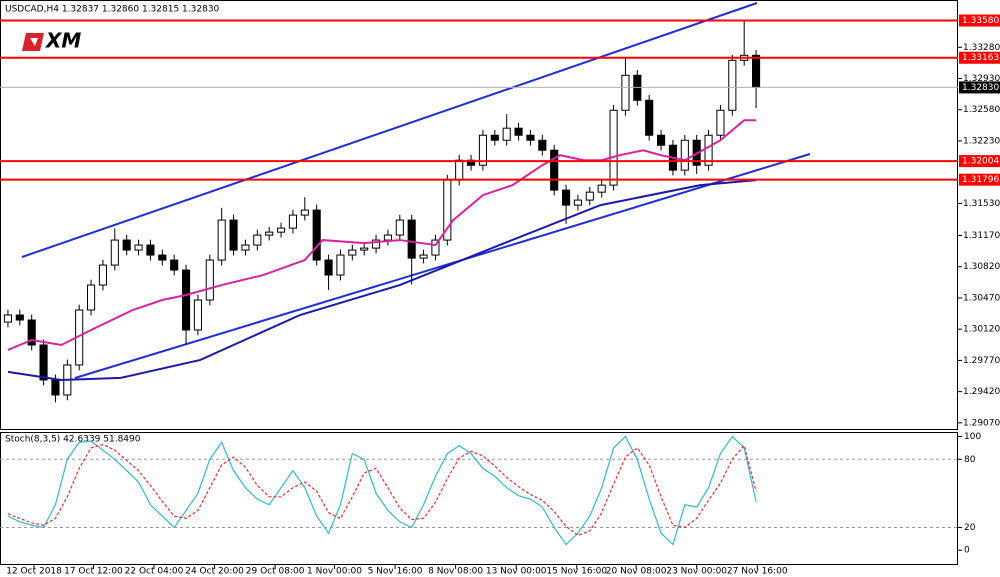 This screenshot has height=577, width=1000. I want to click on y-tick-label: 1.31530, so click(981, 204).